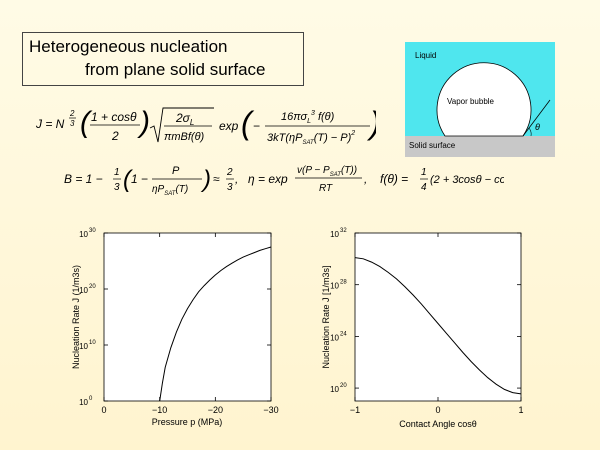 This screenshot has width=600, height=450. I want to click on svg-text: 3kT(ηPSAT(T) − P)2, so click(311, 138).